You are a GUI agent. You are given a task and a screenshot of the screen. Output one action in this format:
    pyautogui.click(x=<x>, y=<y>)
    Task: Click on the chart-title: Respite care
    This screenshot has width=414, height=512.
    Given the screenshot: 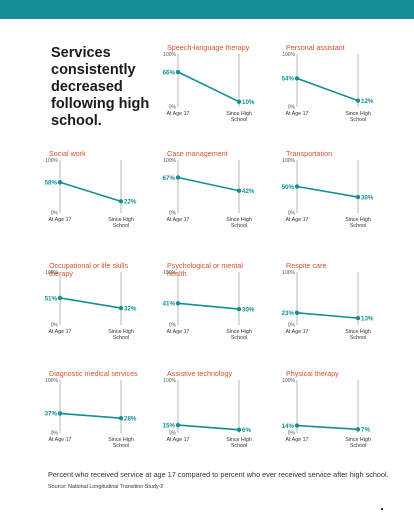 What is the action you would take?
    pyautogui.click(x=306, y=265)
    